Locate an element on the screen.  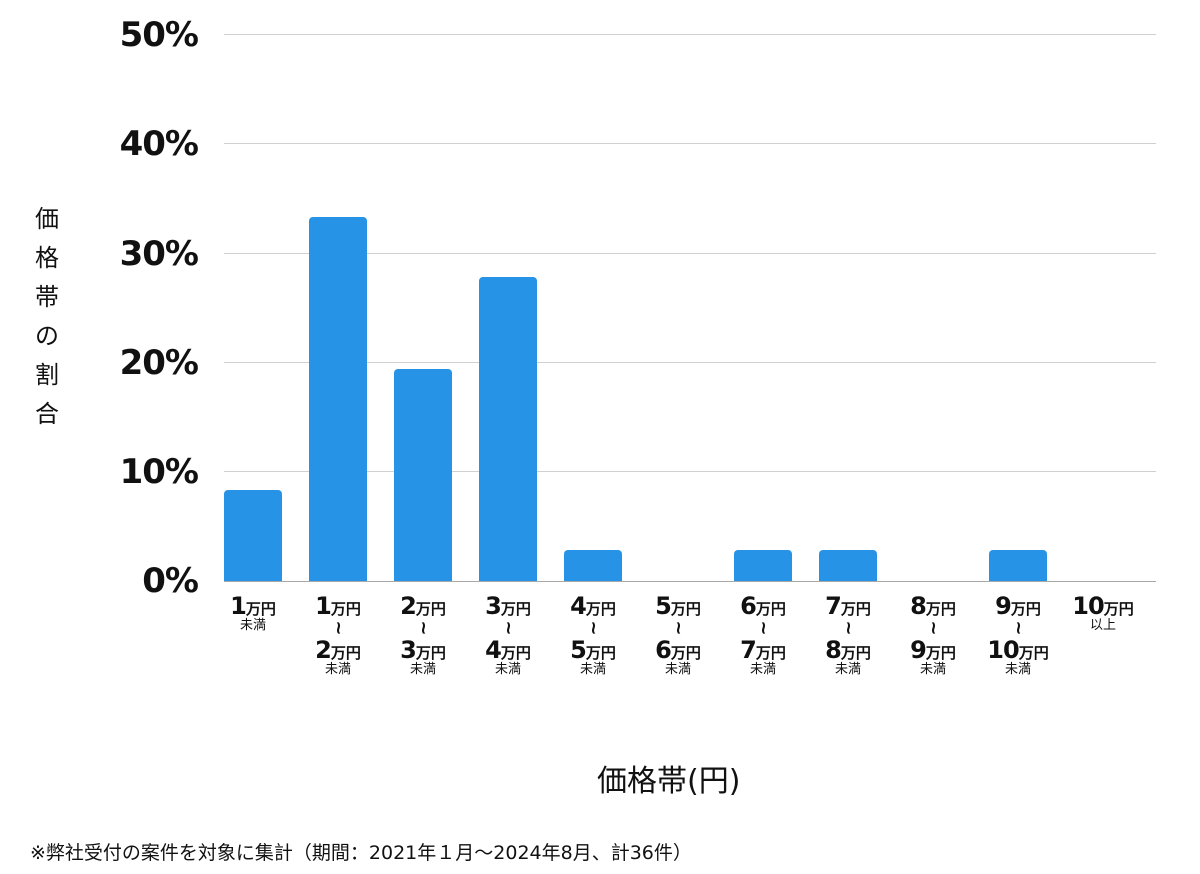
y-axis-label-char: の is located at coordinates (47, 336).